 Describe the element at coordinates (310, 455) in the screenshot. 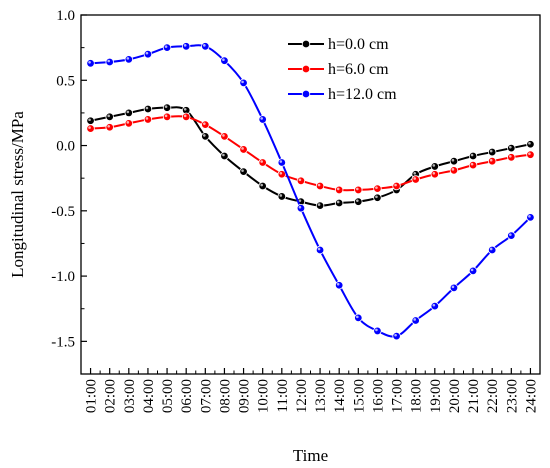

I see `x-axis-title: Time` at that location.